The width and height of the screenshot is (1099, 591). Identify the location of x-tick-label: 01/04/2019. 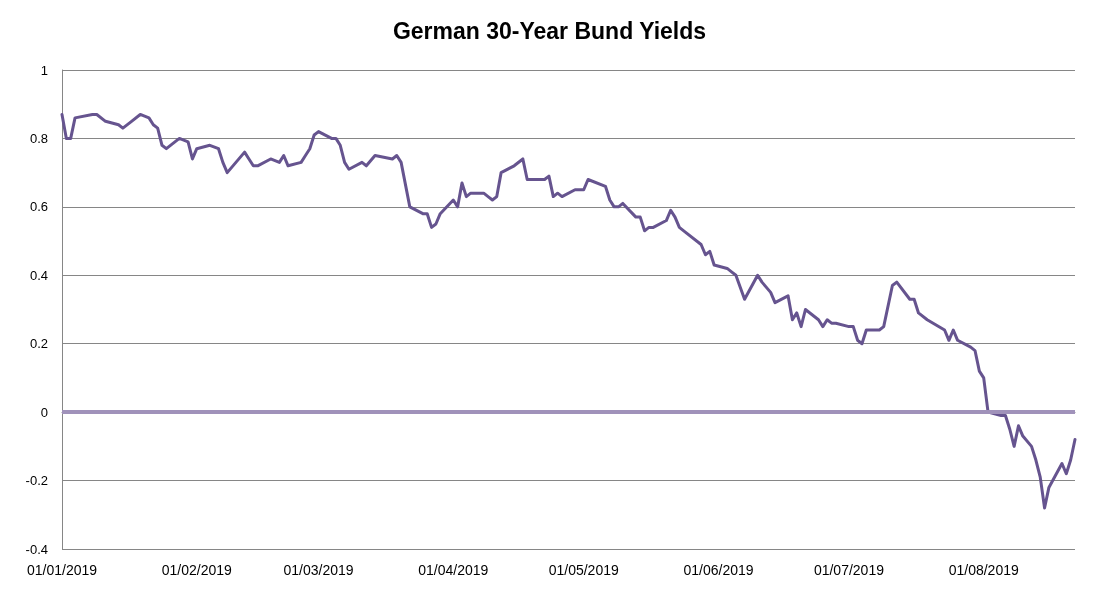
(453, 570).